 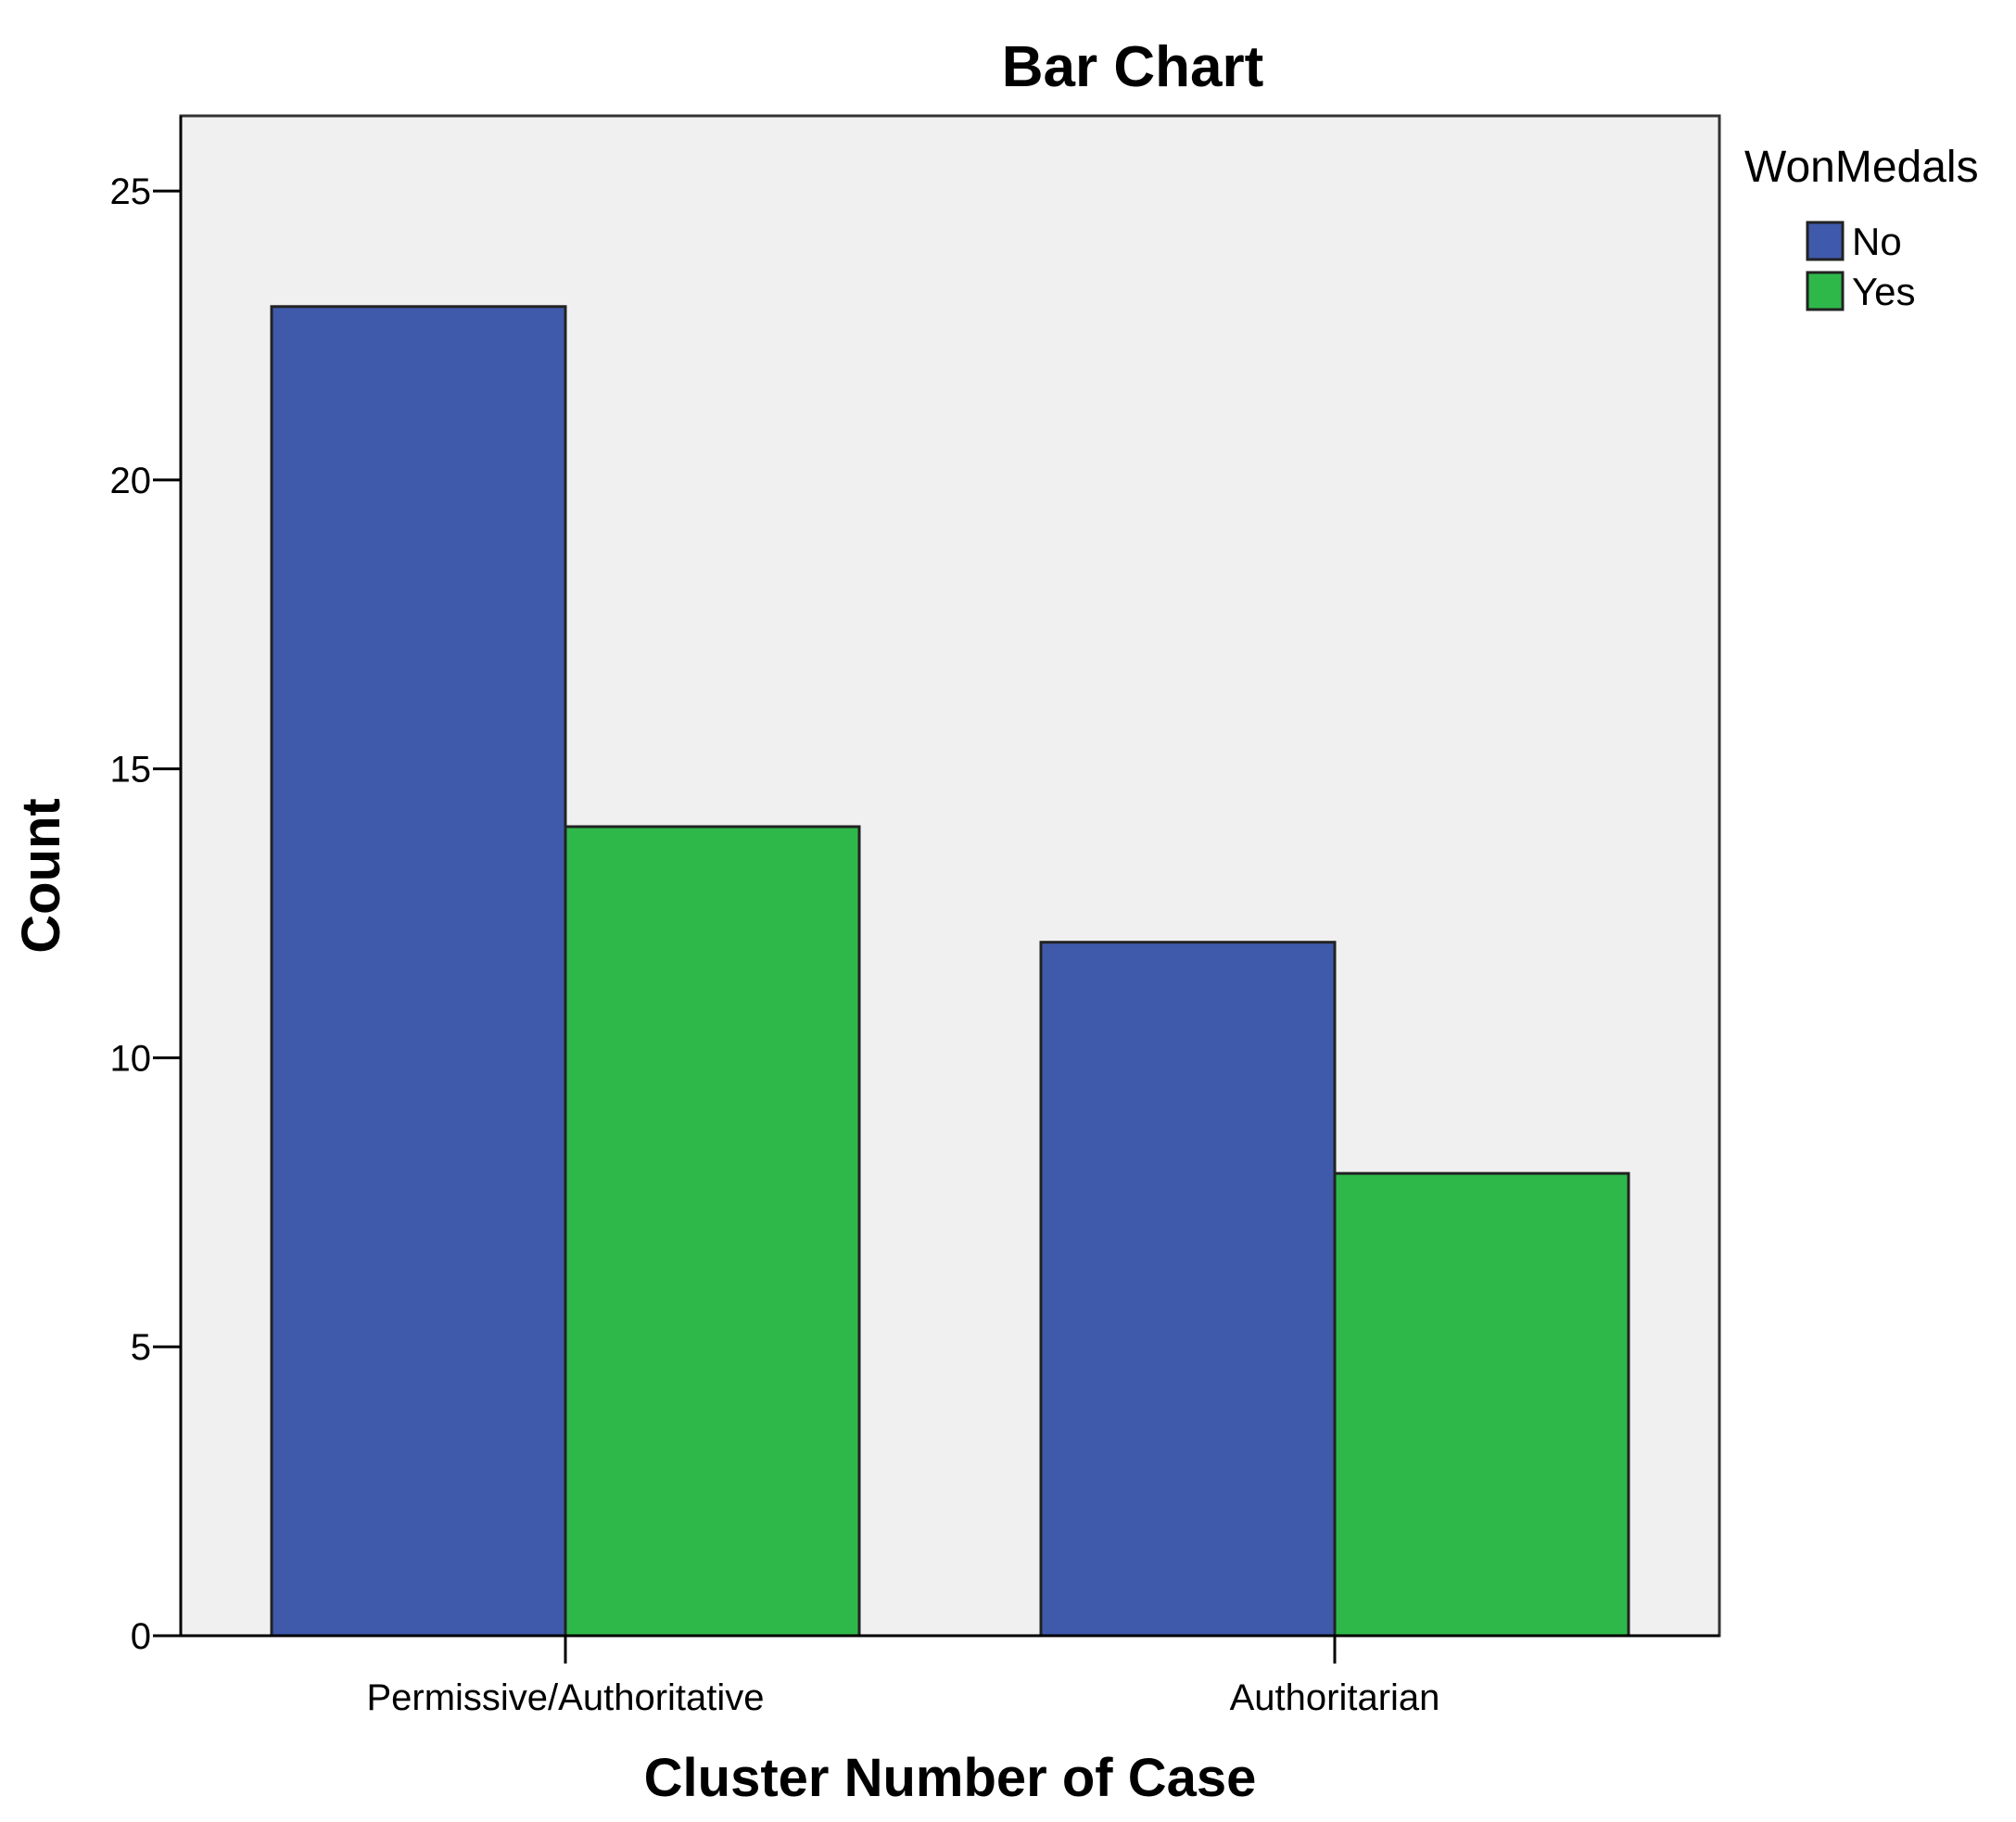 What do you see at coordinates (1826, 291) in the screenshot?
I see `legend-swatch-yes` at bounding box center [1826, 291].